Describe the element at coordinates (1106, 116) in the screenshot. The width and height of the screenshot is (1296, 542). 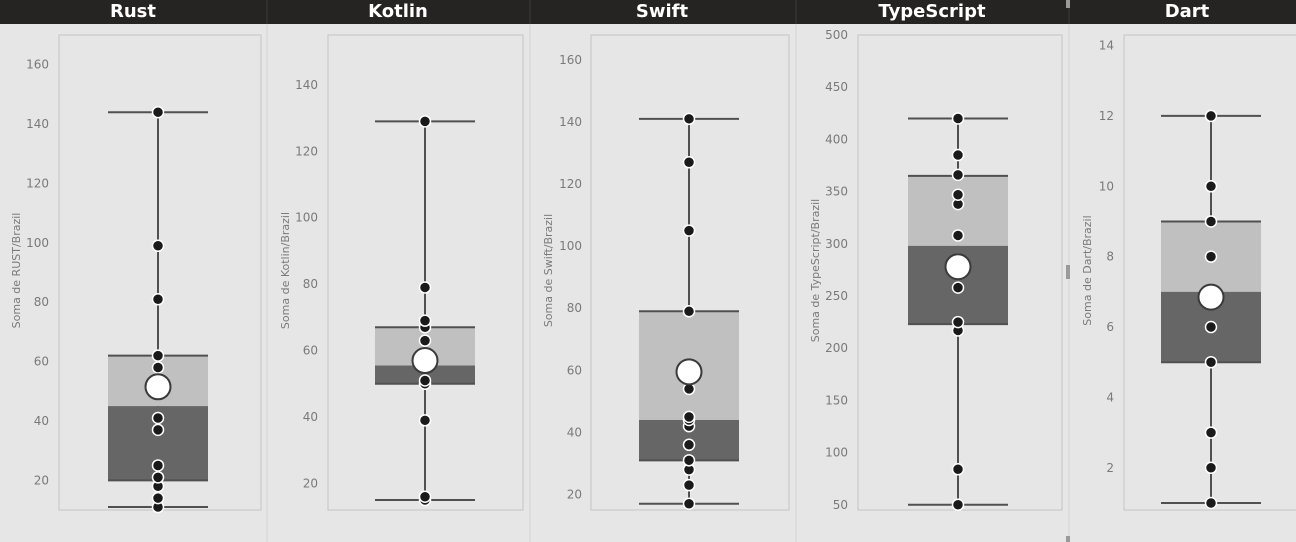
I see `y-tick-label: 12` at that location.